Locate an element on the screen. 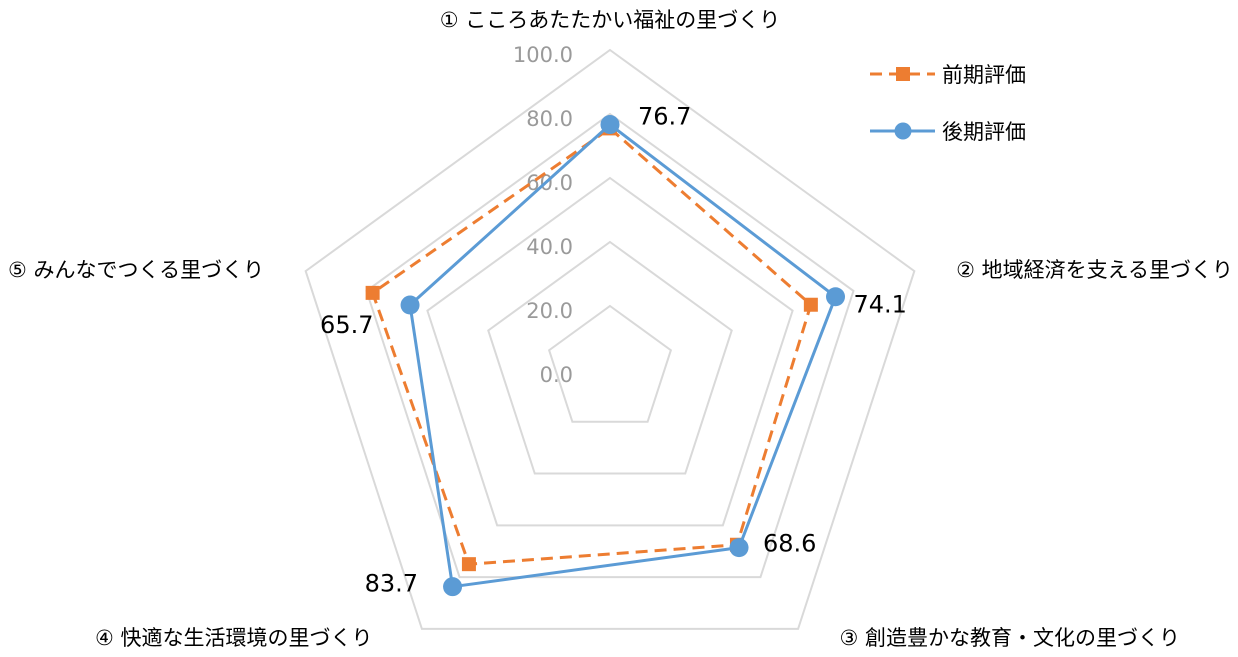 The width and height of the screenshot is (1238, 657). legend-label: 前期評価 is located at coordinates (984, 75).